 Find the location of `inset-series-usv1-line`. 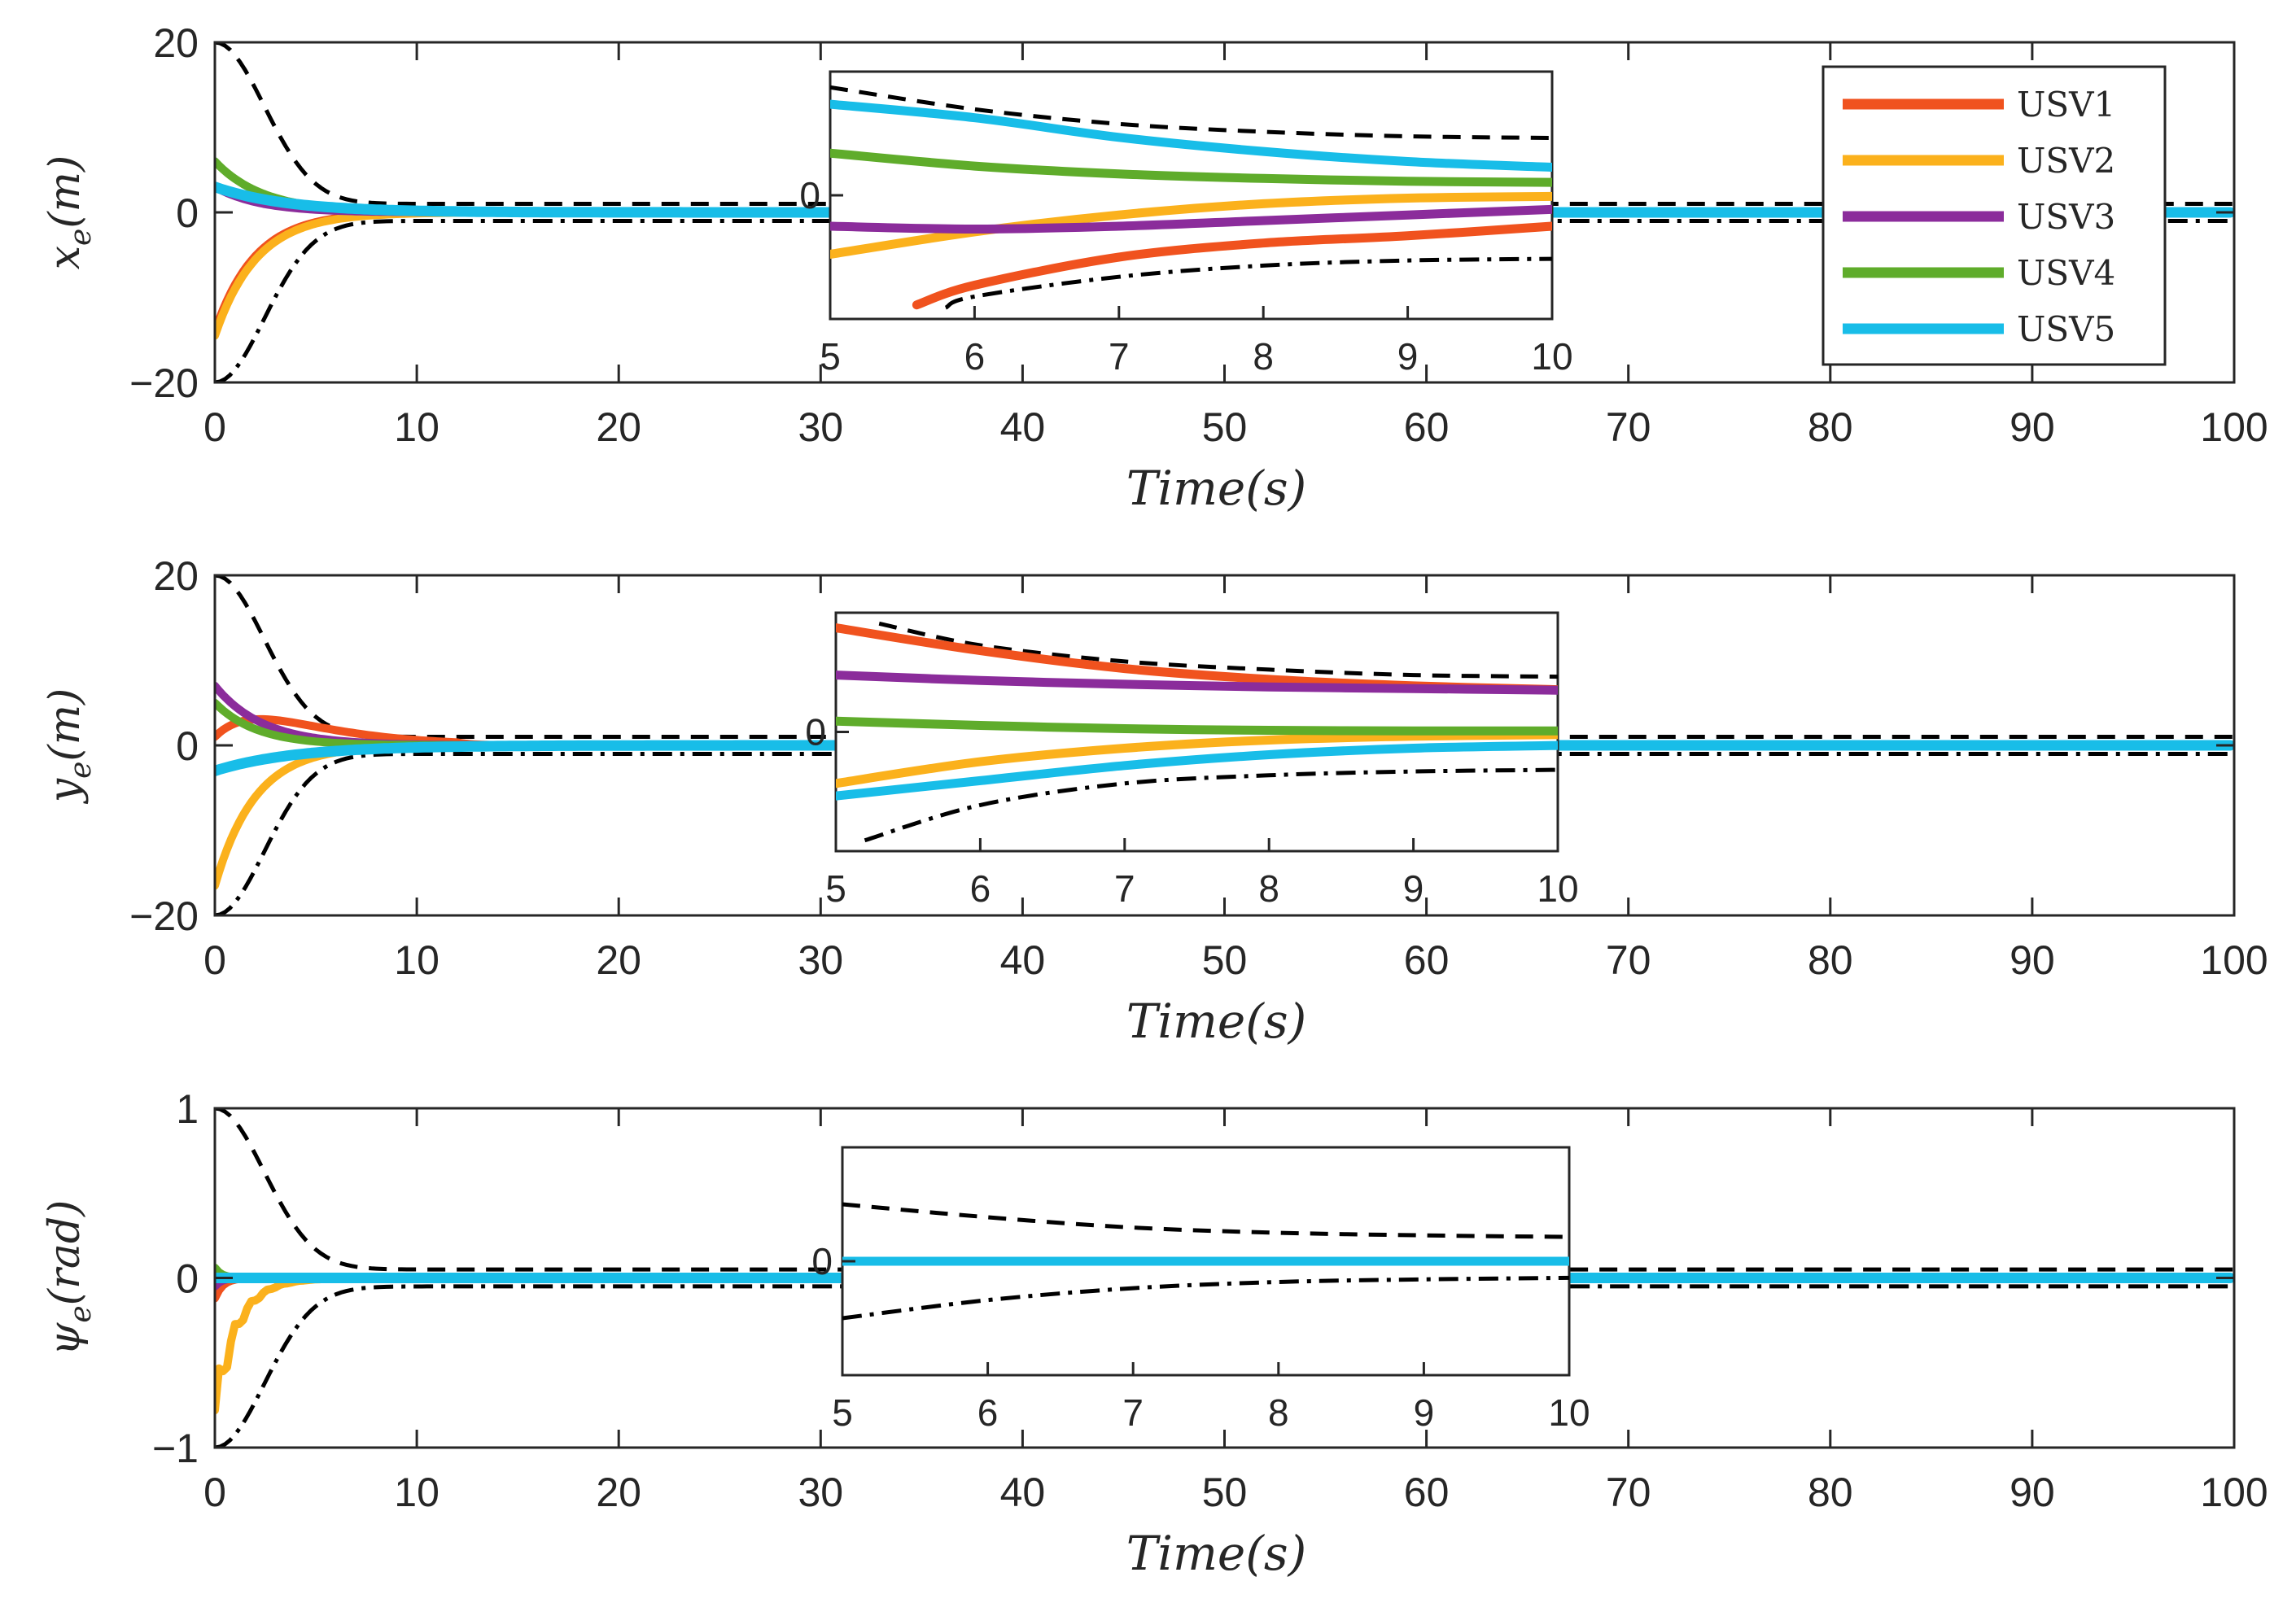

inset-series-usv1-line is located at coordinates (1232, 265).